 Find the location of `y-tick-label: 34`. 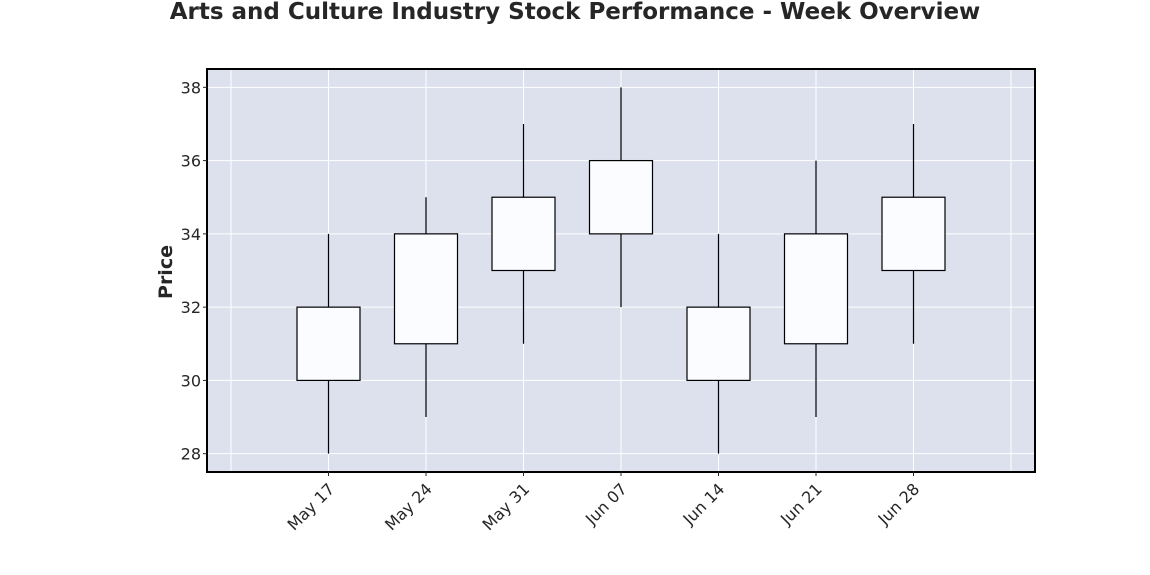

y-tick-label: 34 is located at coordinates (191, 234).